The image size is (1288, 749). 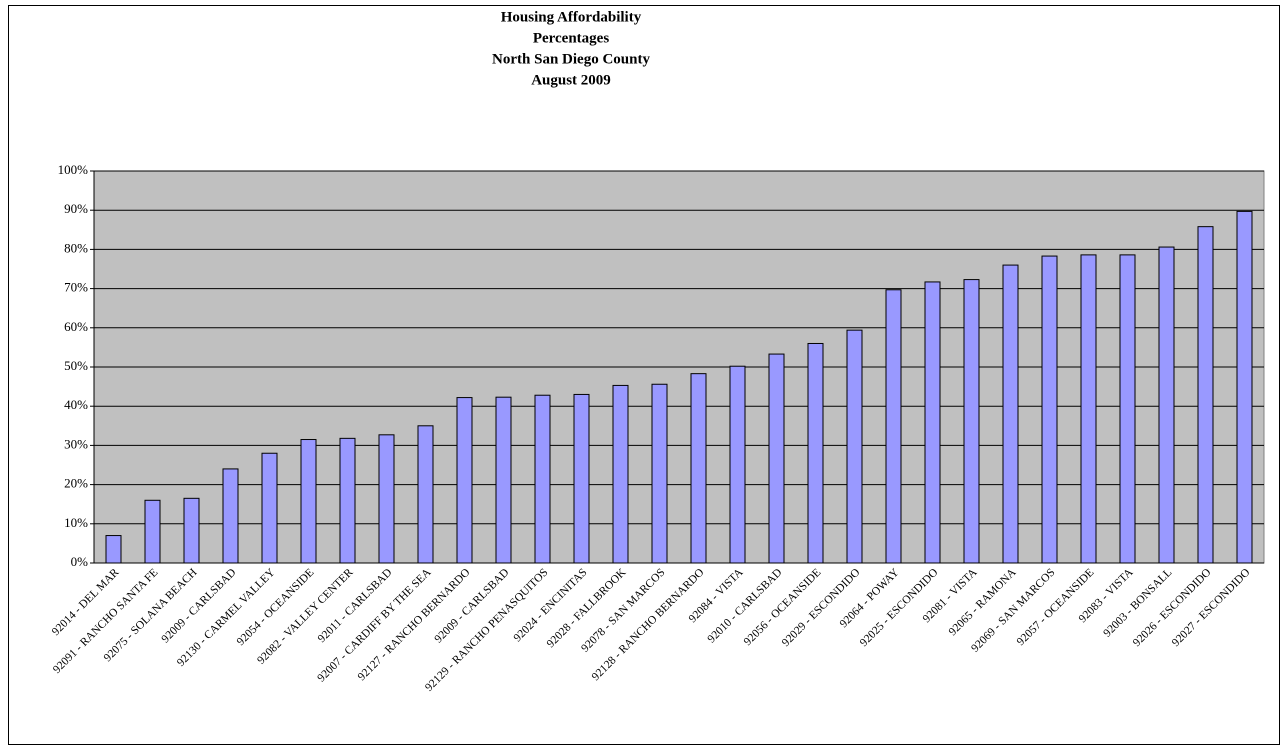 I want to click on y-tick-label: 50%, so click(x=76, y=365).